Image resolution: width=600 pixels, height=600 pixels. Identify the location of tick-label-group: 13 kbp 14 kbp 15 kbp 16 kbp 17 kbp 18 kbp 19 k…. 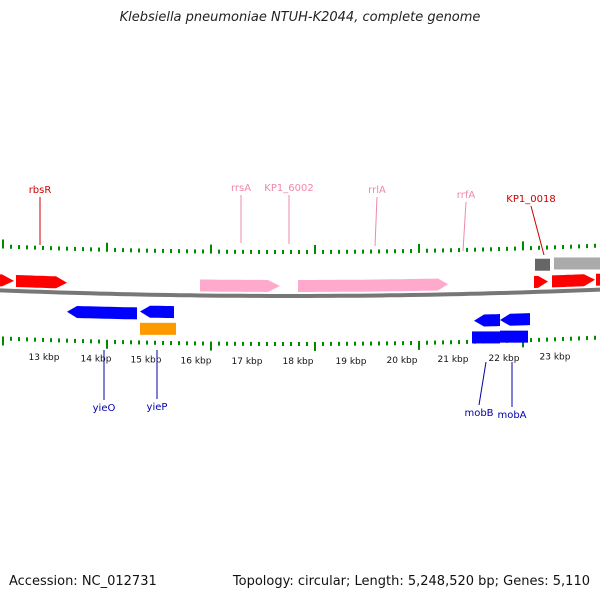
(300, 359).